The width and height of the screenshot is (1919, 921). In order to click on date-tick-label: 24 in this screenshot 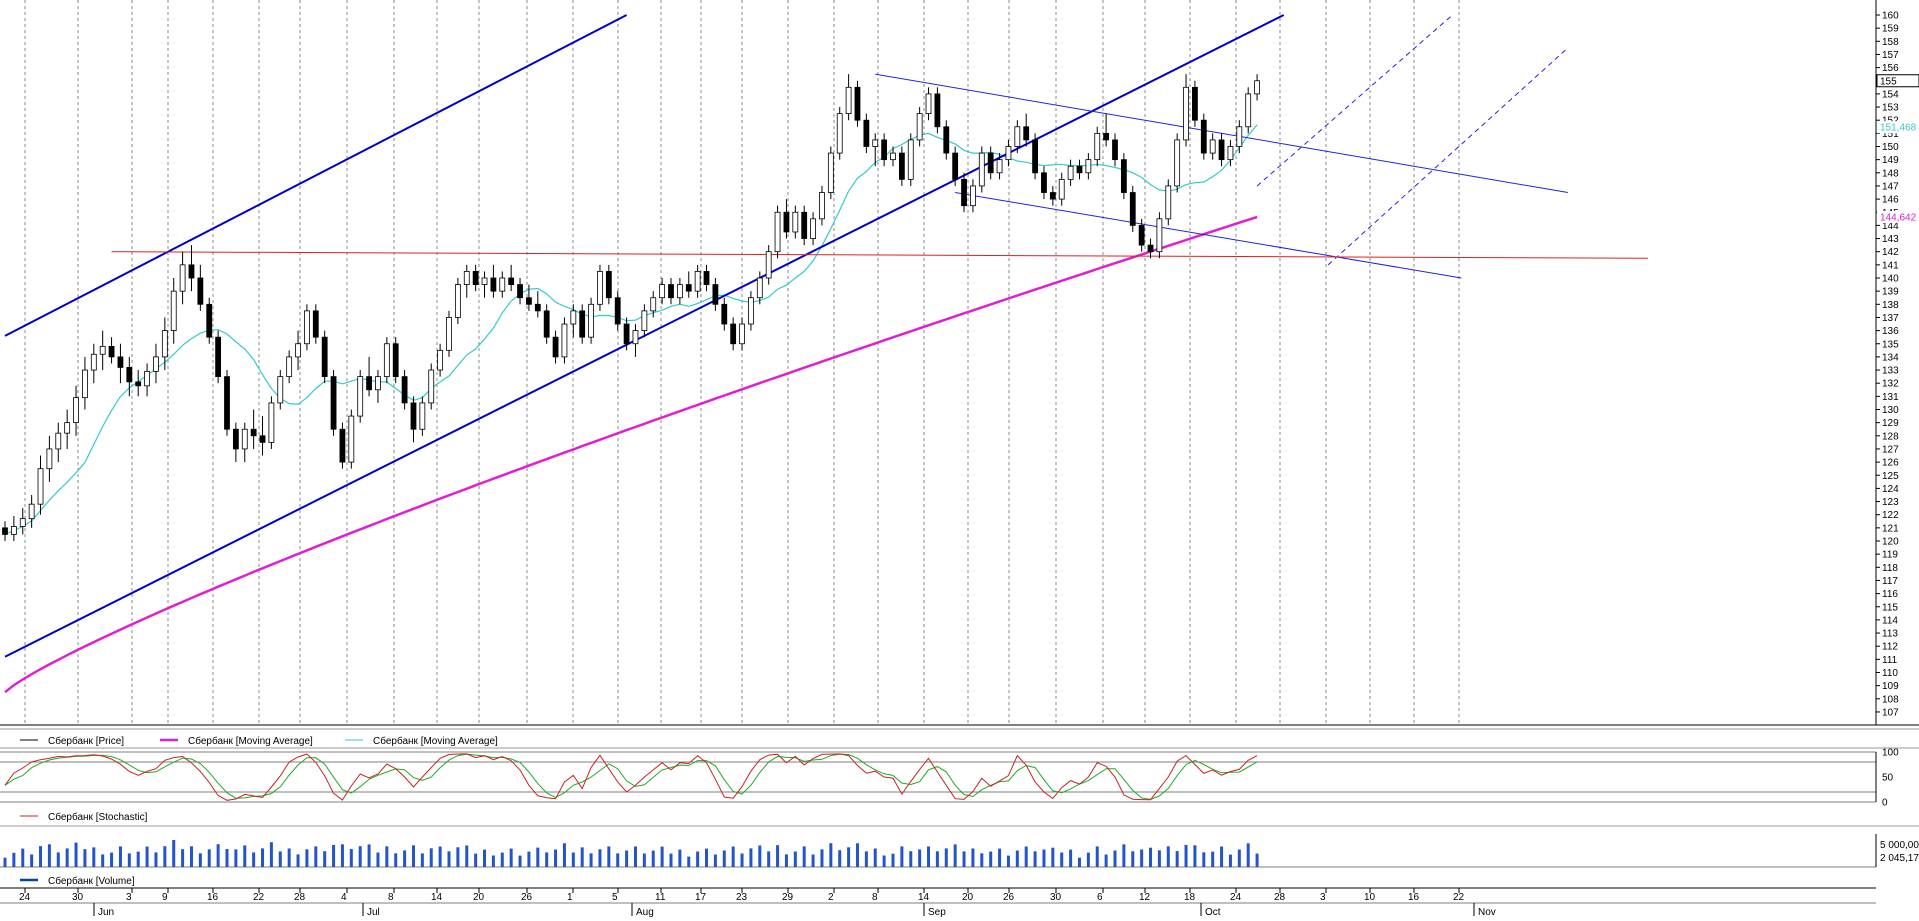, I will do `click(25, 897)`.